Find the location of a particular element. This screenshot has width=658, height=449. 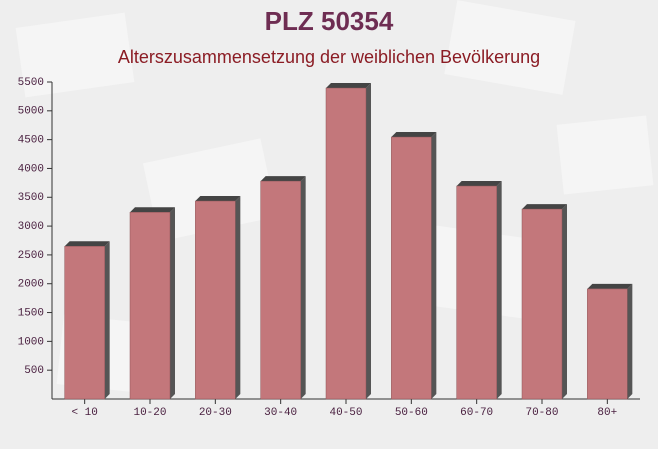

x-tick-label: 70-80 is located at coordinates (541, 413).